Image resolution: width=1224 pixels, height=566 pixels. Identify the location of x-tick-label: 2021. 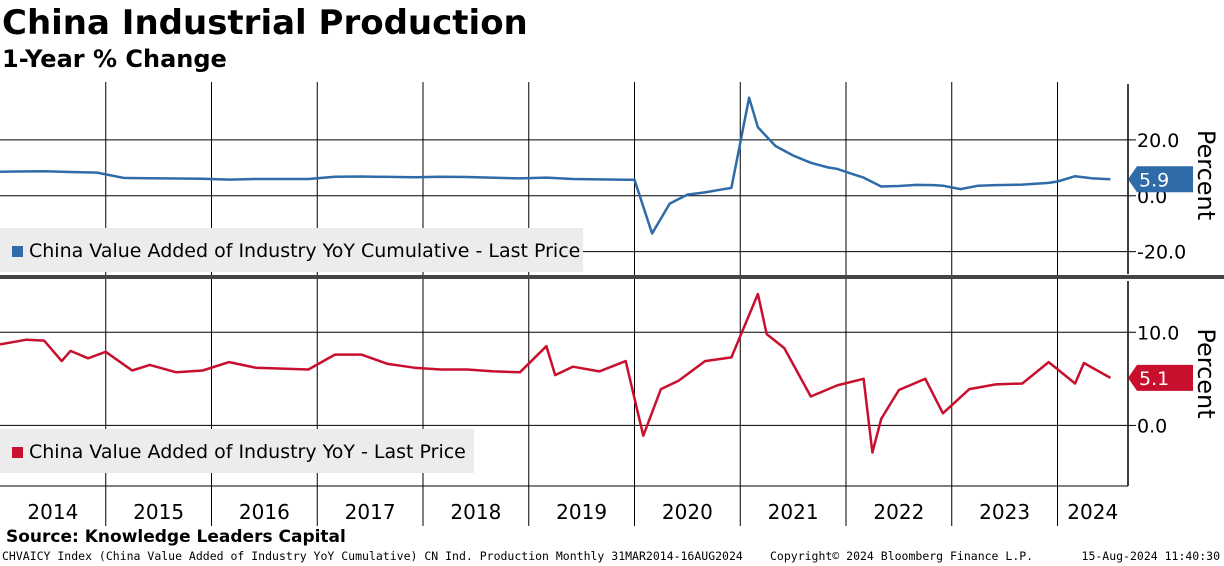
(793, 512).